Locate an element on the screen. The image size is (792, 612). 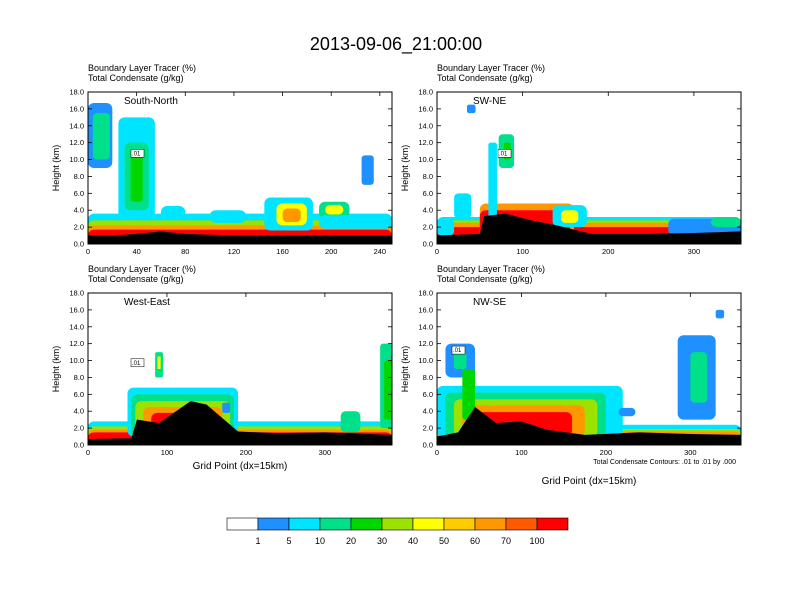
colorbar-label: 40 is located at coordinates (413, 541).